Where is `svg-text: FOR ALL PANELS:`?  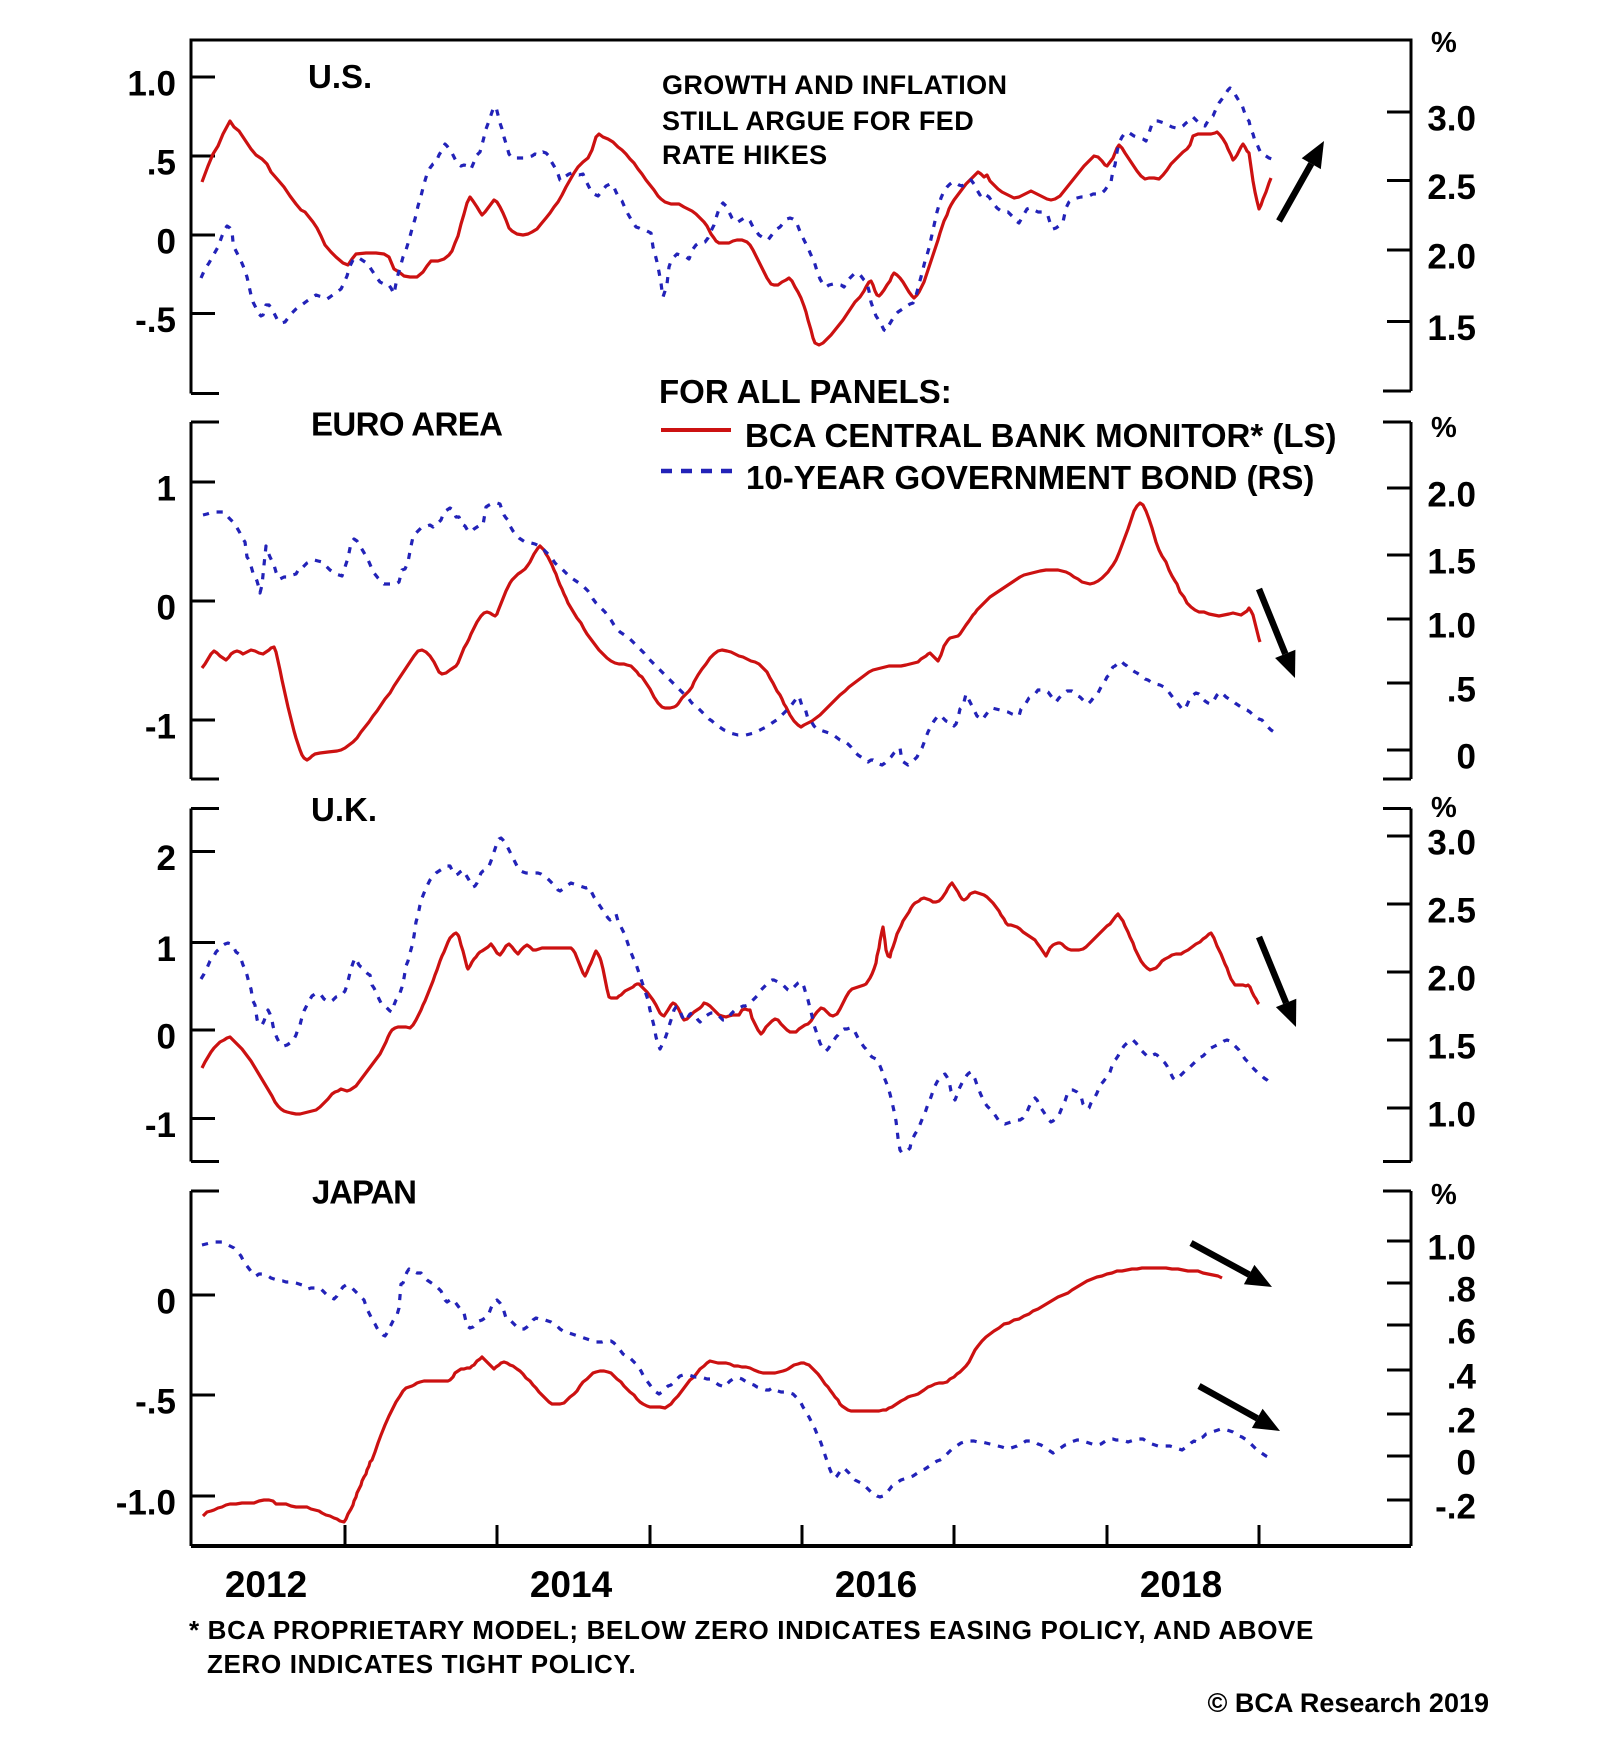
svg-text: FOR ALL PANELS: is located at coordinates (805, 391).